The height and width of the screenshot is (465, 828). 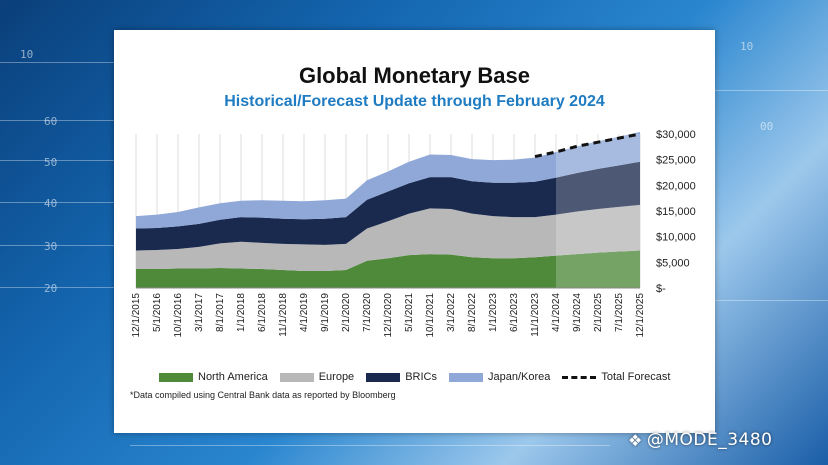 I want to click on x-tick-label: 3/1/2022, so click(x=451, y=312).